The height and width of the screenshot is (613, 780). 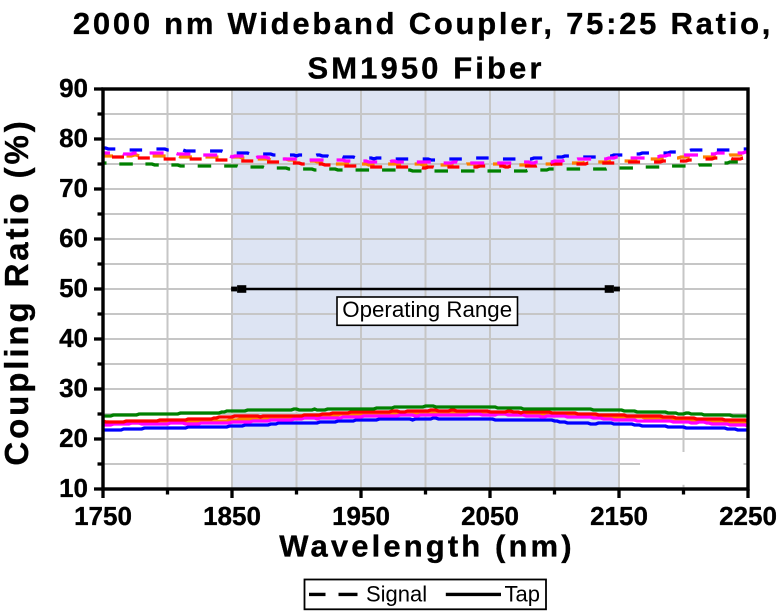 What do you see at coordinates (73, 238) in the screenshot?
I see `svg-text: 60` at bounding box center [73, 238].